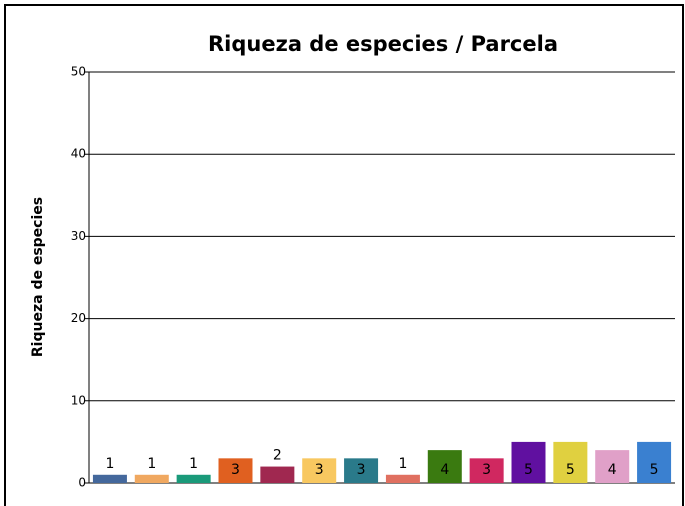  I want to click on y-tick-label: 0, so click(82, 483).